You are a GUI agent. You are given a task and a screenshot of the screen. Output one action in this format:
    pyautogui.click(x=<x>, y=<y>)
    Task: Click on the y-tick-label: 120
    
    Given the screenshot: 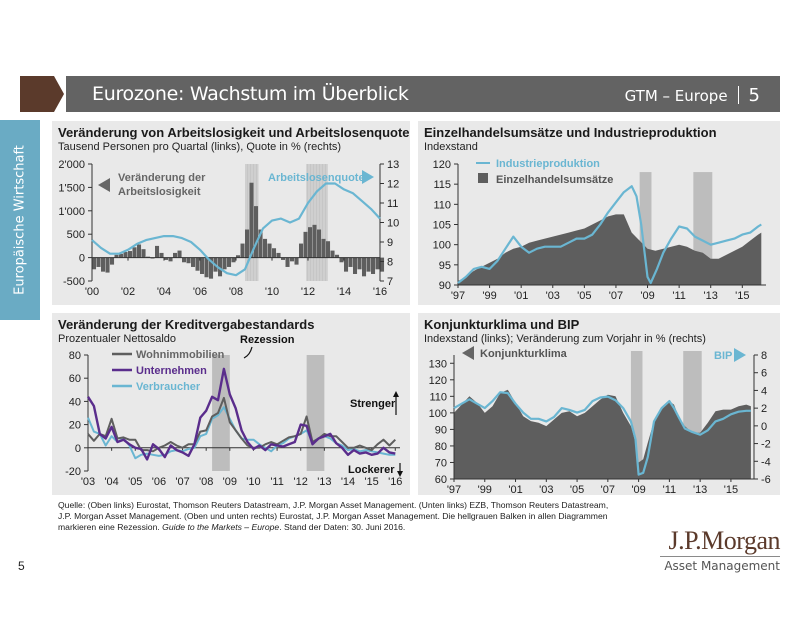 What is the action you would take?
    pyautogui.click(x=442, y=165)
    